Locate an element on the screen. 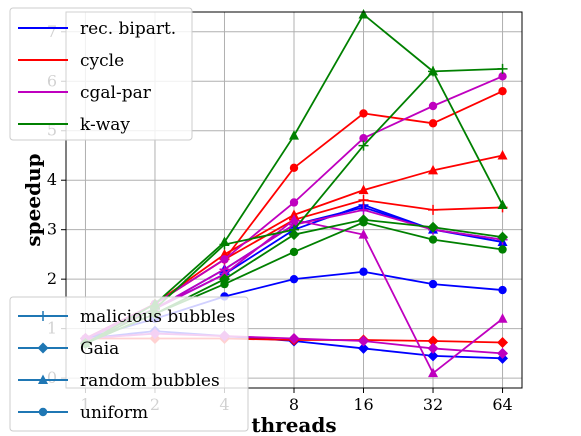  legend-entry-uniform: uniform is located at coordinates (83, 413).